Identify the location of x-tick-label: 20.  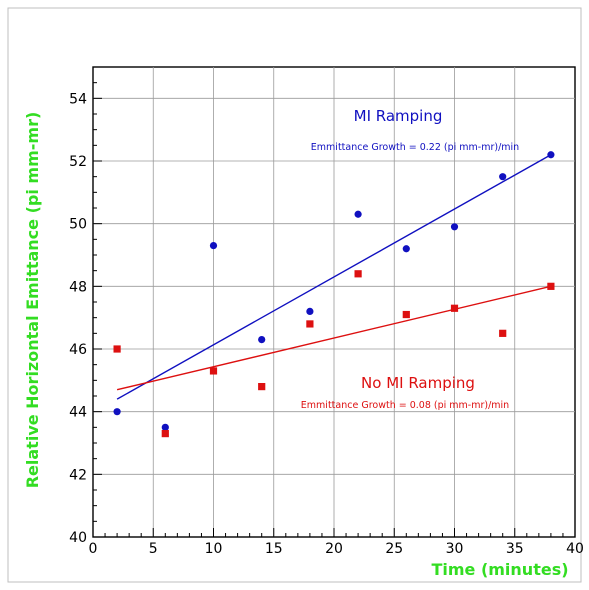
(334, 549).